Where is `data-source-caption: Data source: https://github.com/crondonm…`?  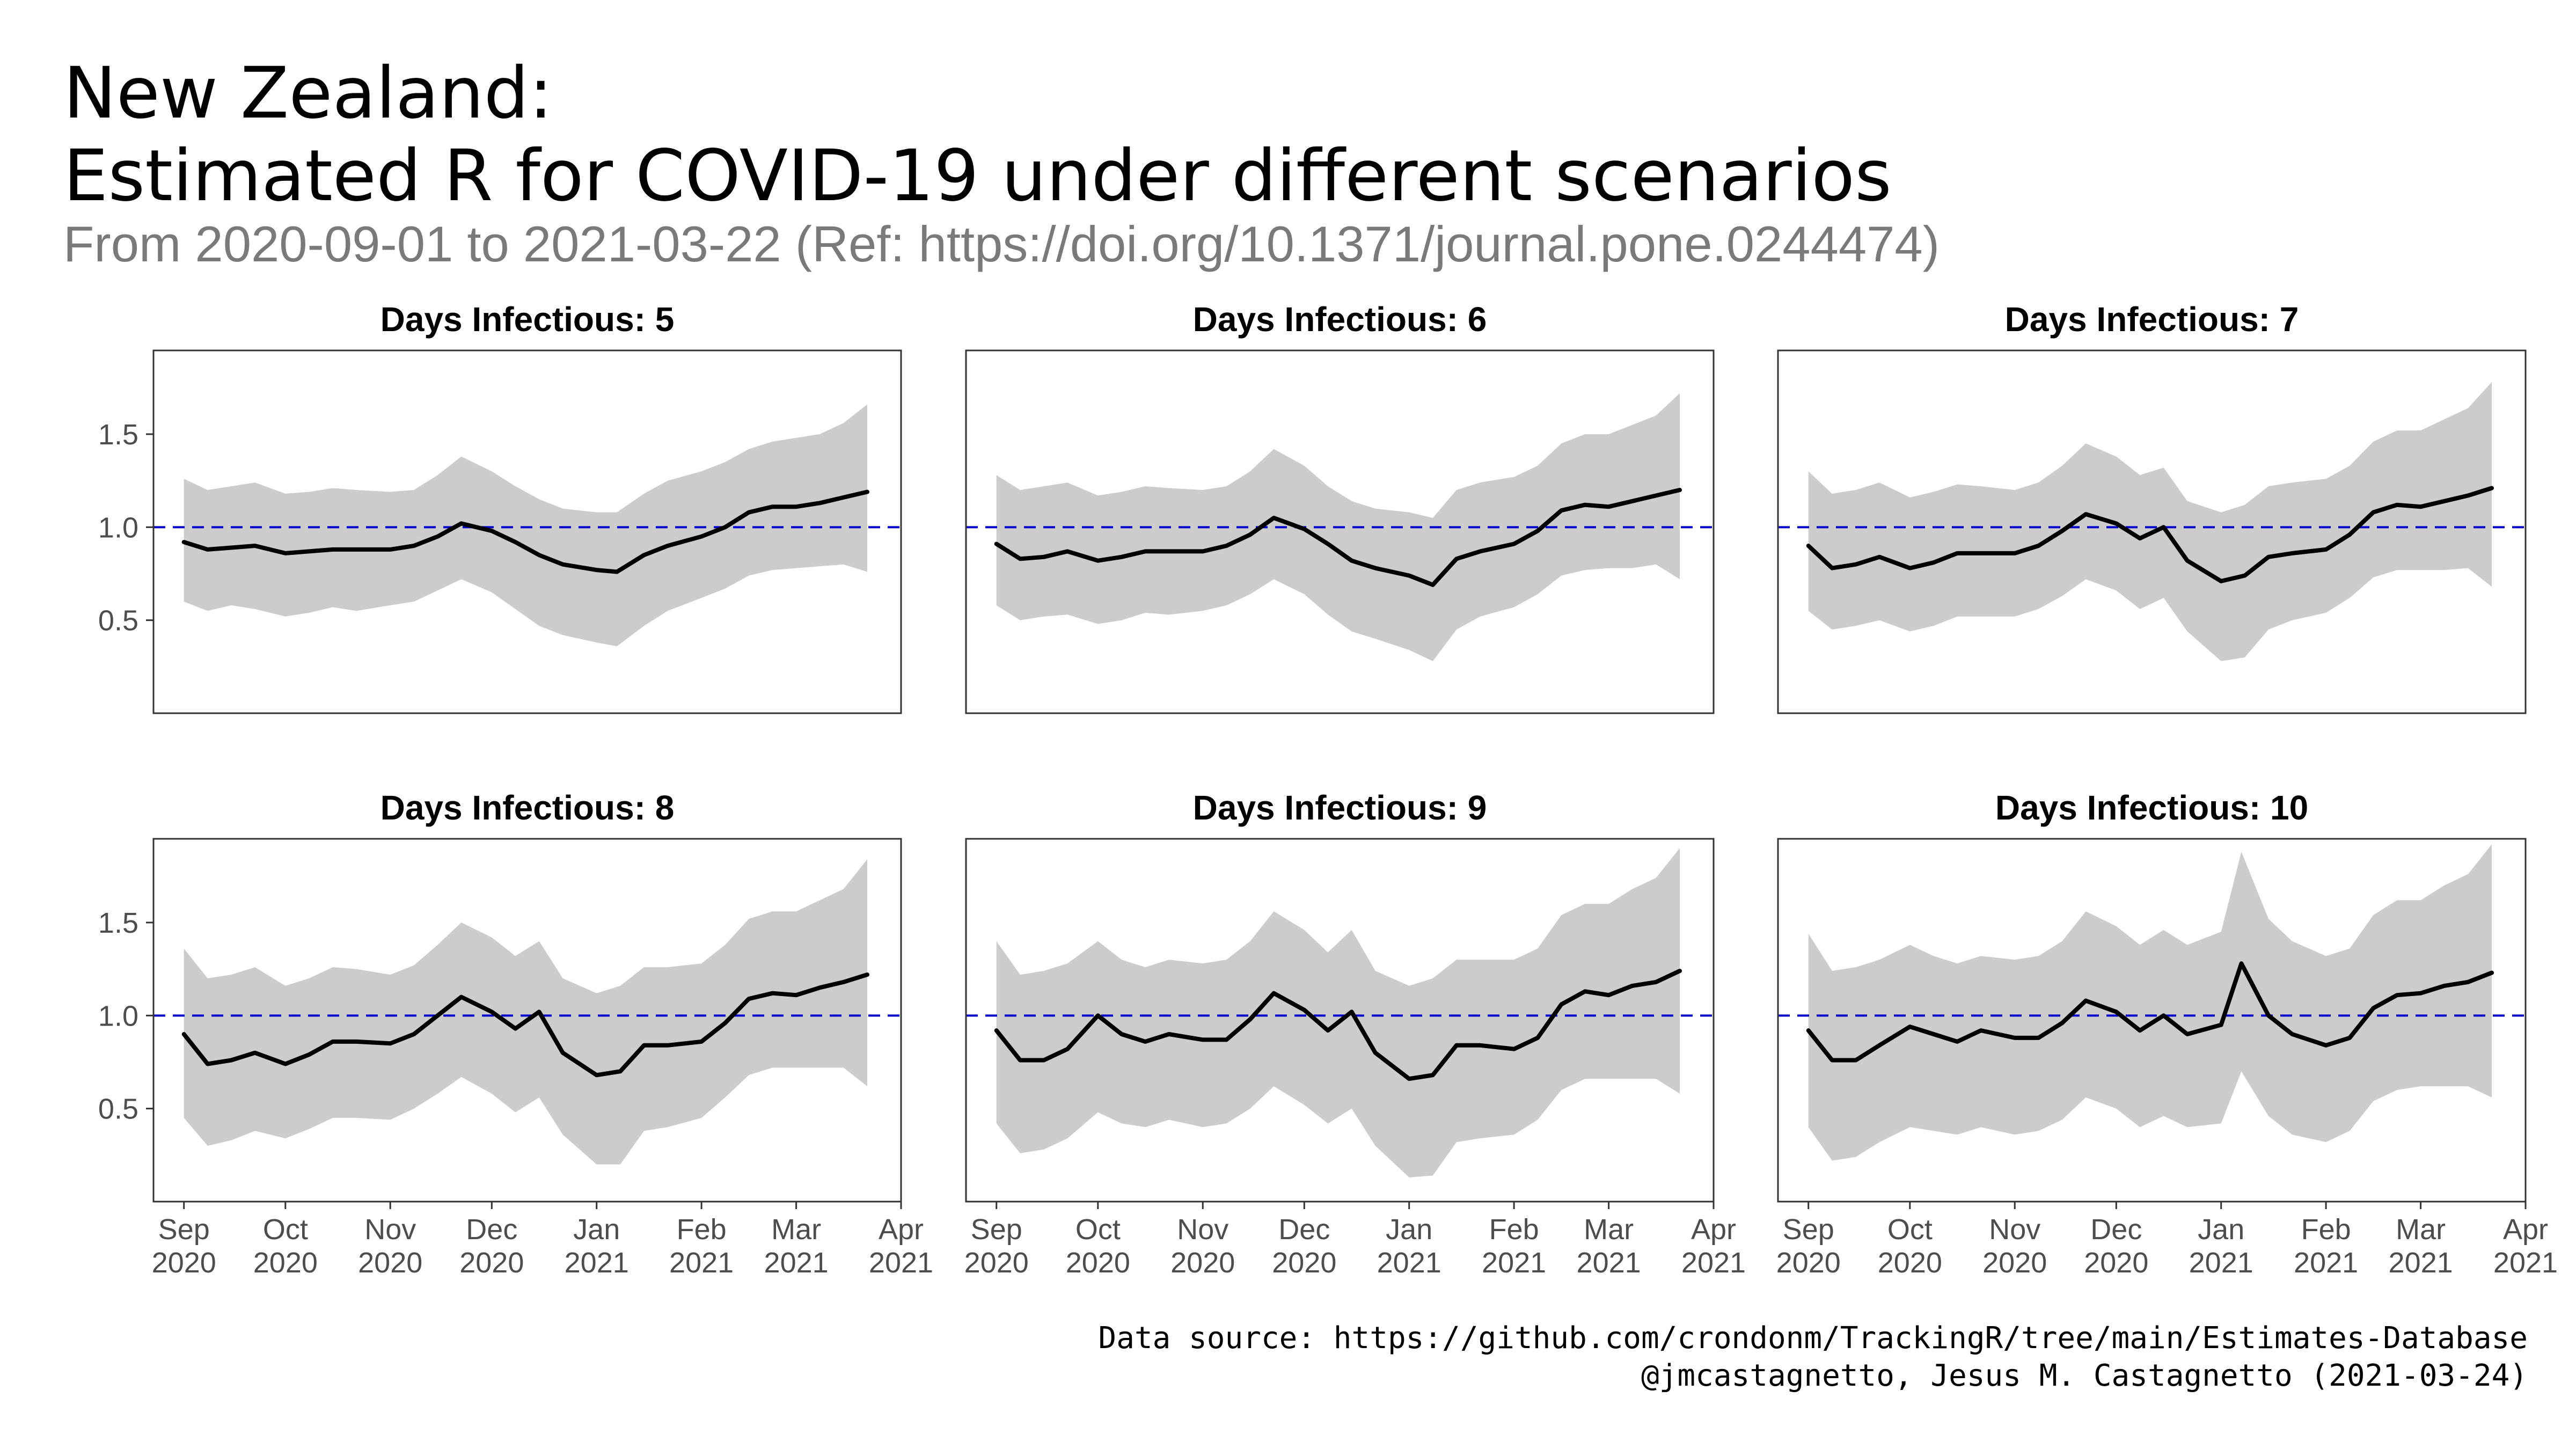
data-source-caption: Data source: https://github.com/crondonm… is located at coordinates (1813, 1338).